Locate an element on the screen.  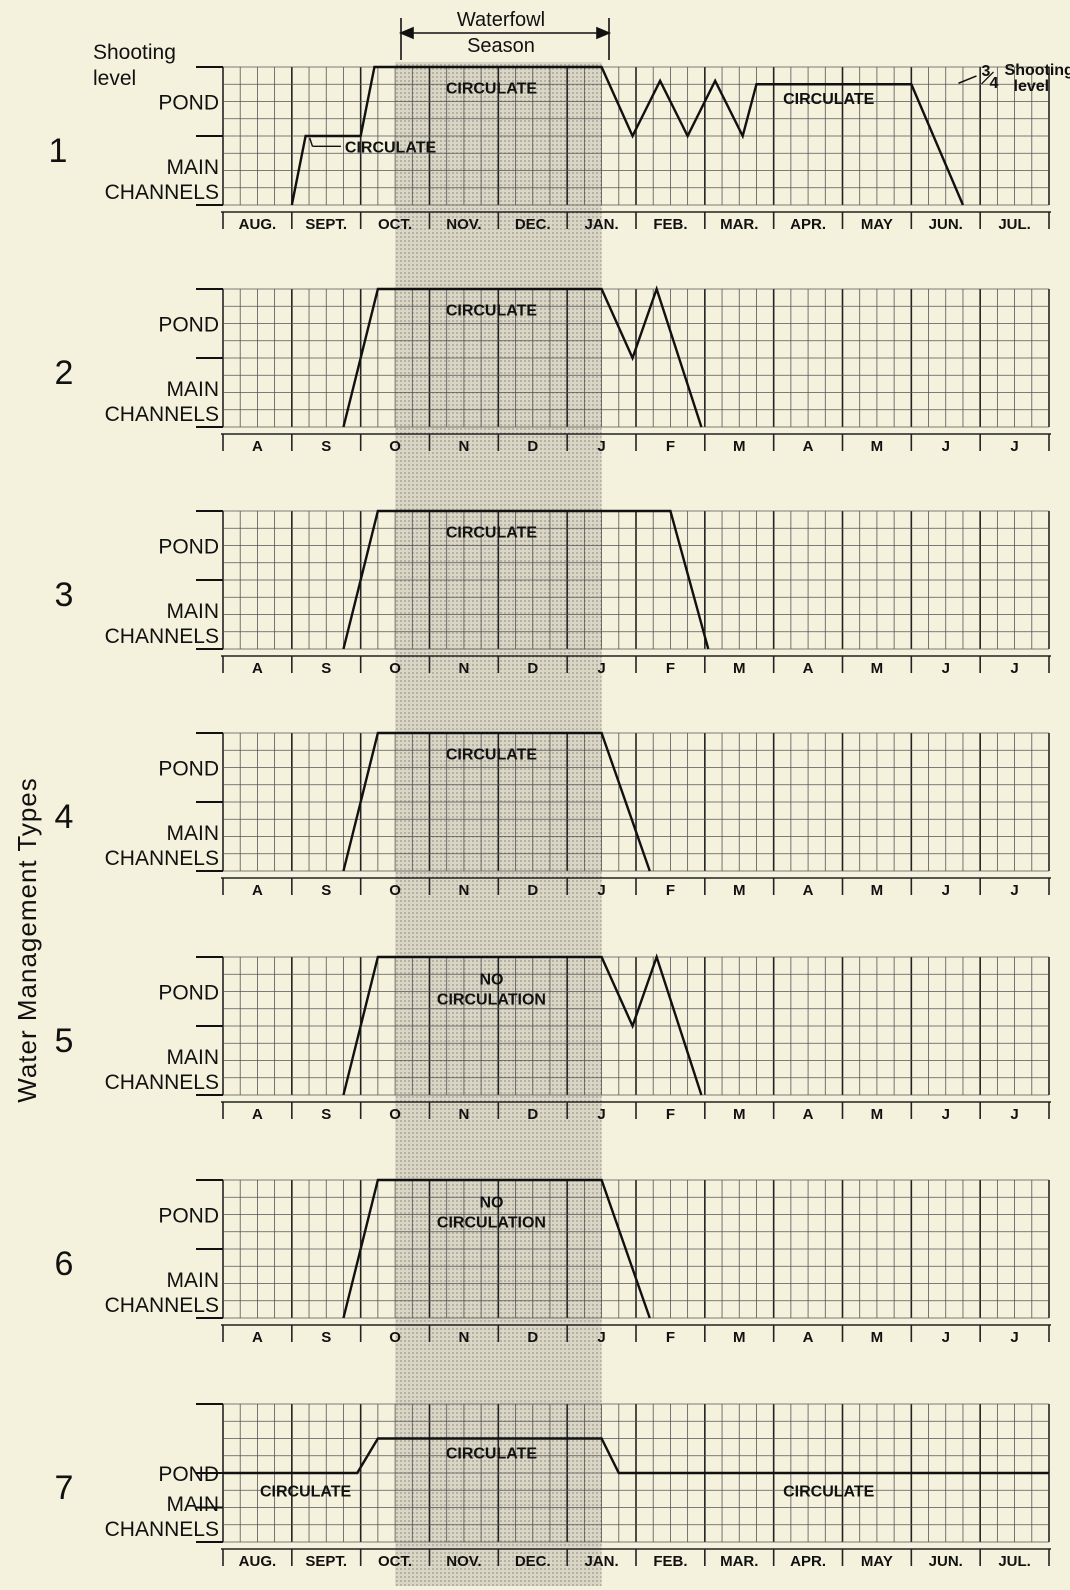
month-label: JAN. is located at coordinates (601, 1561).